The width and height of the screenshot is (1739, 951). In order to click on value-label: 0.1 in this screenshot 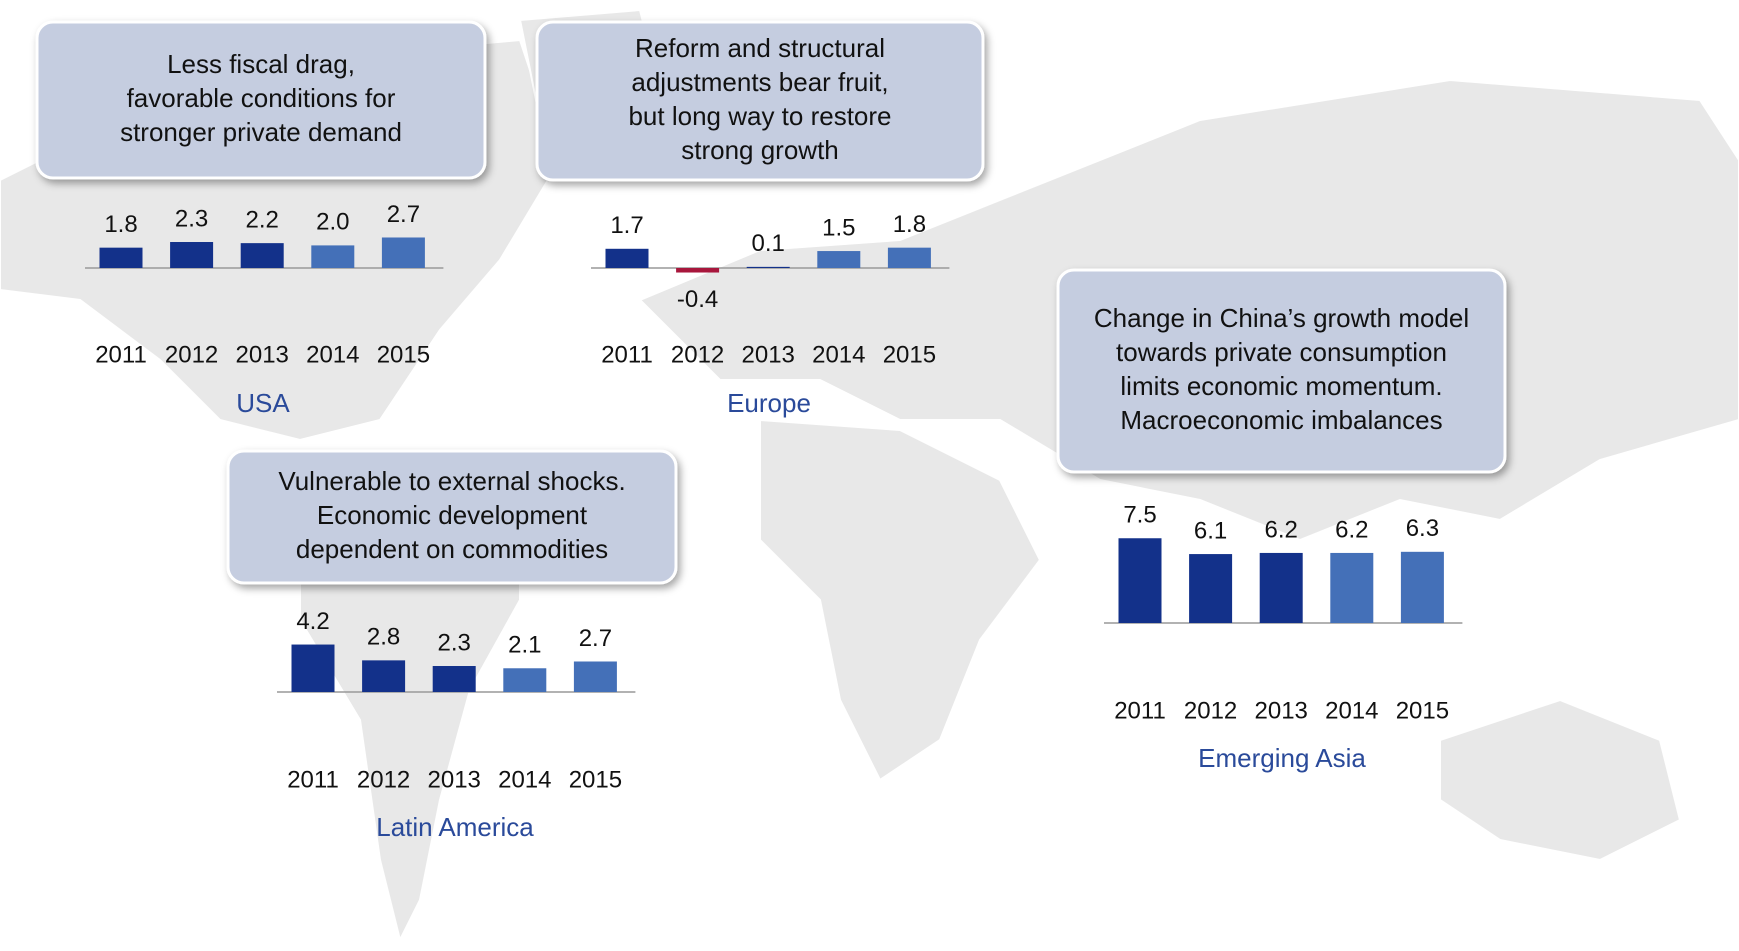, I will do `click(768, 243)`.